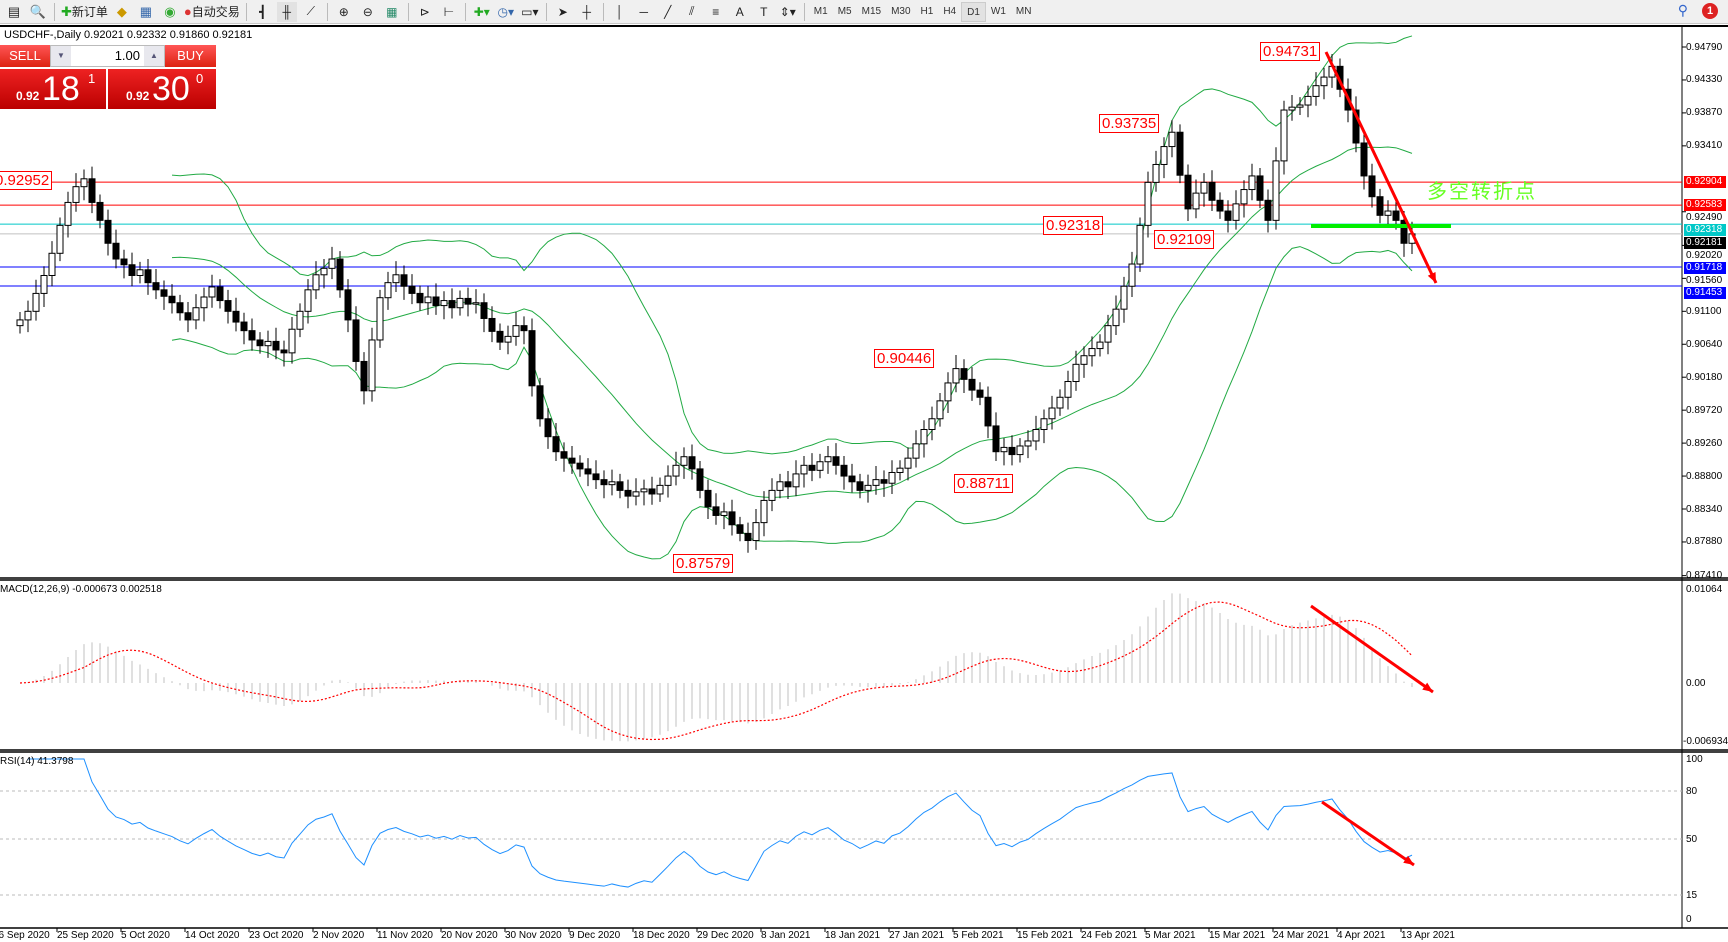  Describe the element at coordinates (25, 56) in the screenshot. I see `sell-button: SELL` at that location.